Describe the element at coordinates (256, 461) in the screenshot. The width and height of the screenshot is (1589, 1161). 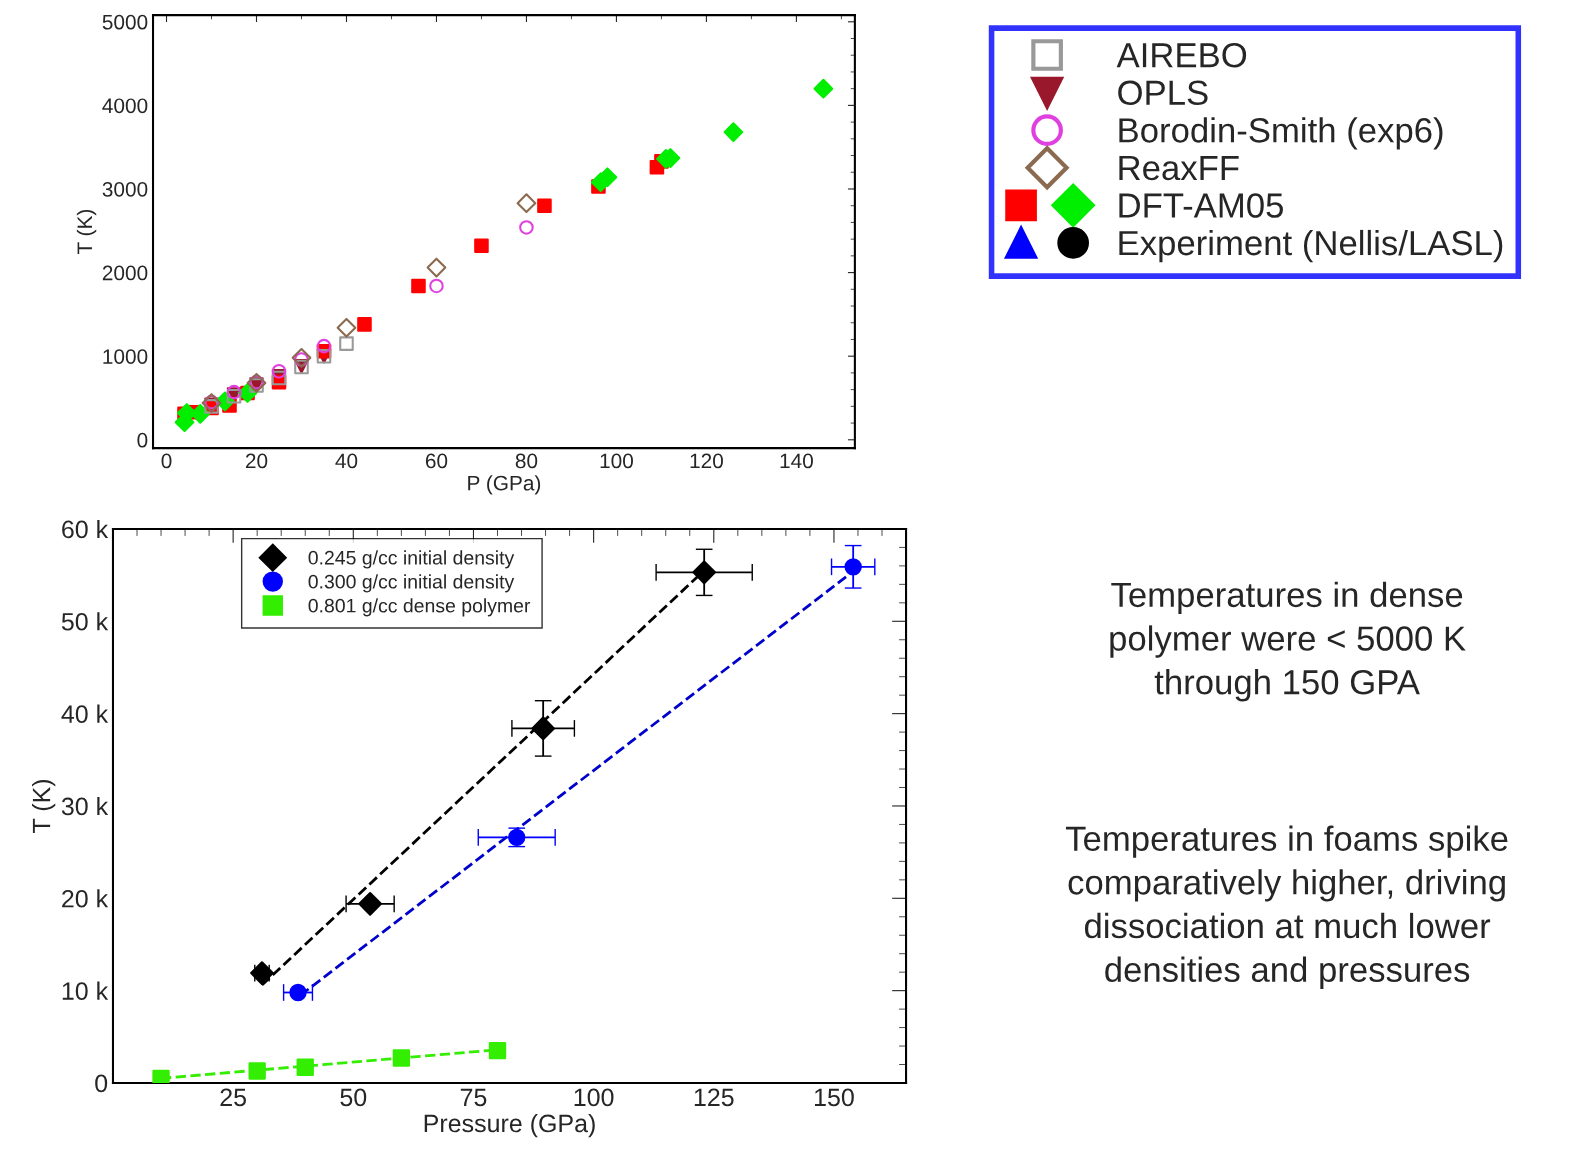
I see `x-tick-label: 20` at that location.